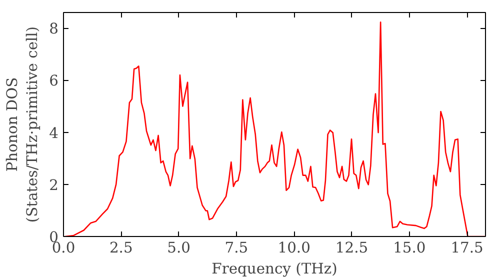  Describe the element at coordinates (275, 269) in the screenshot. I see `x-axis-title: Frequency (THz)` at that location.